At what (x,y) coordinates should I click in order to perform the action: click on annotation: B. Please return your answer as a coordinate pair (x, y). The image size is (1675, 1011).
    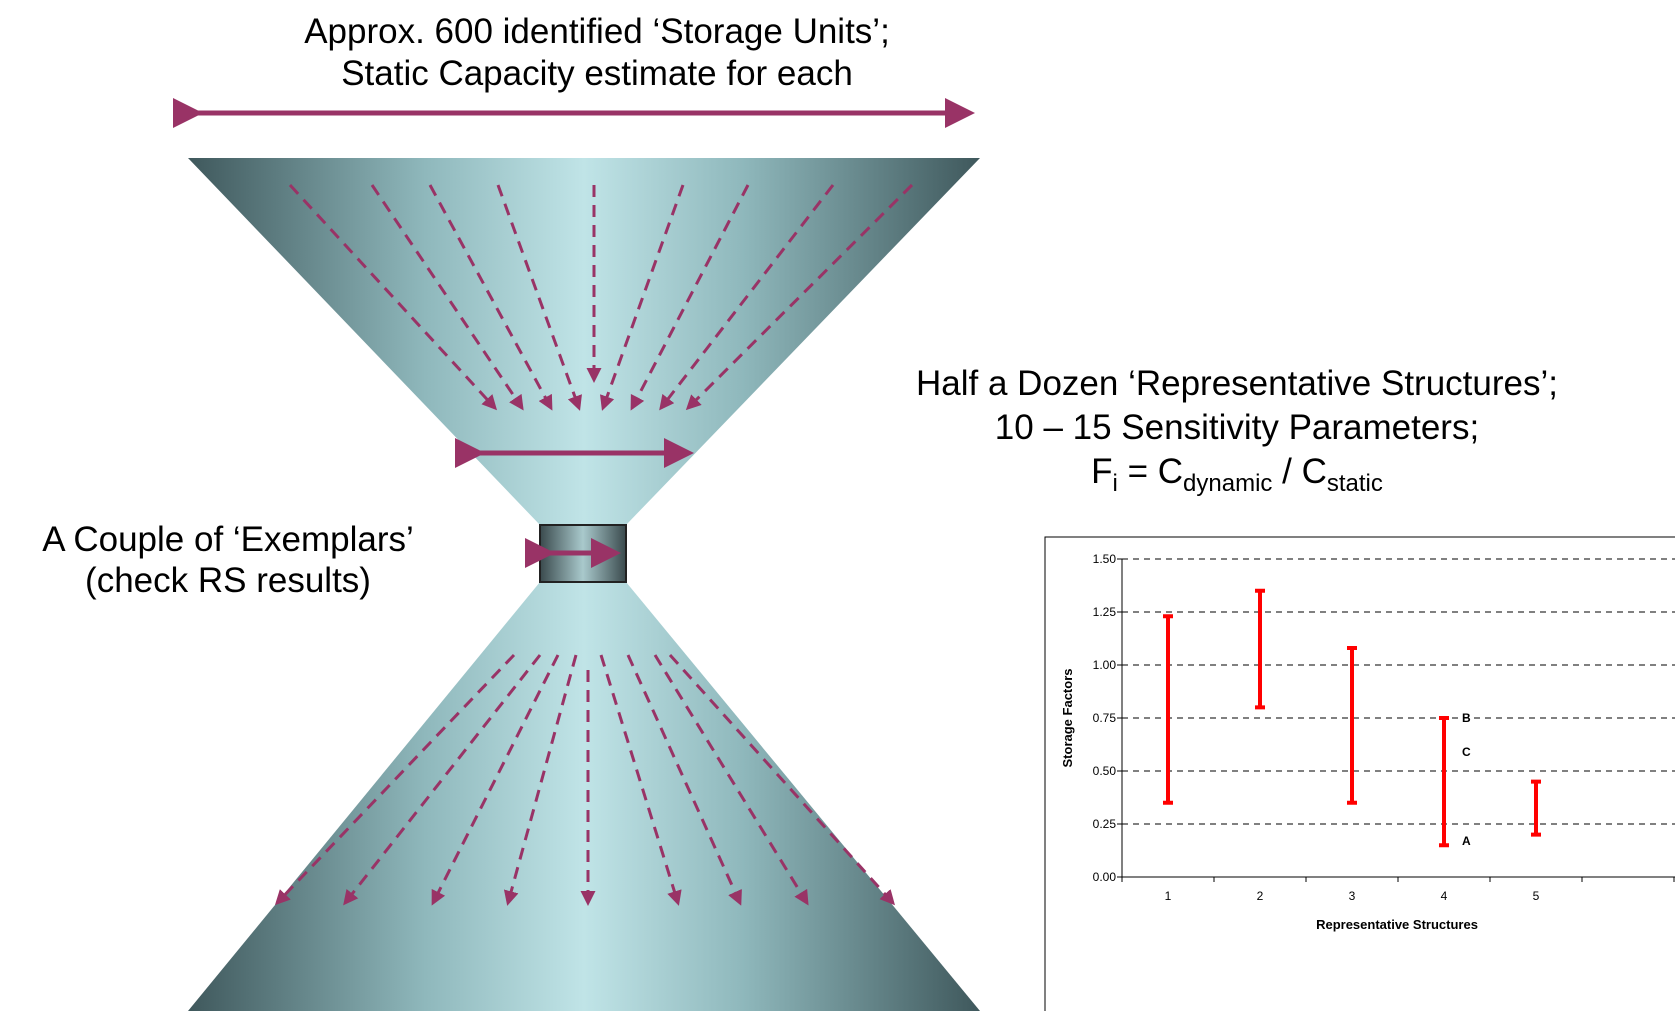
    Looking at the image, I should click on (1466, 718).